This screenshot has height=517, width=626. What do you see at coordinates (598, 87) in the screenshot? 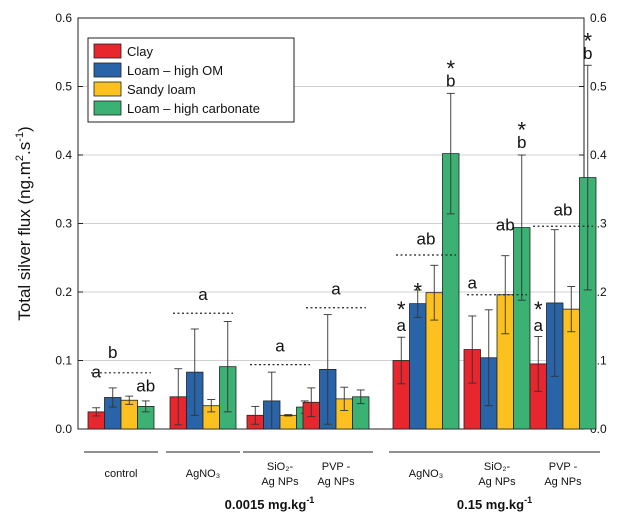
I see `y-tick-label-right: 0.5` at bounding box center [598, 87].